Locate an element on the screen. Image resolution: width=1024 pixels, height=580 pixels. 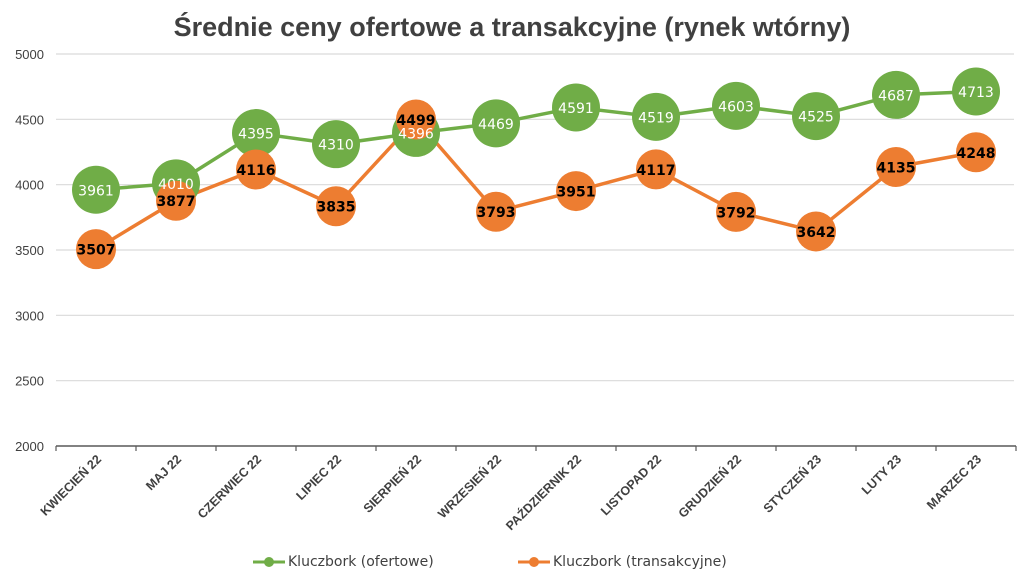
x-tick-label: WRZESIEŃ 22 is located at coordinates (470, 486).